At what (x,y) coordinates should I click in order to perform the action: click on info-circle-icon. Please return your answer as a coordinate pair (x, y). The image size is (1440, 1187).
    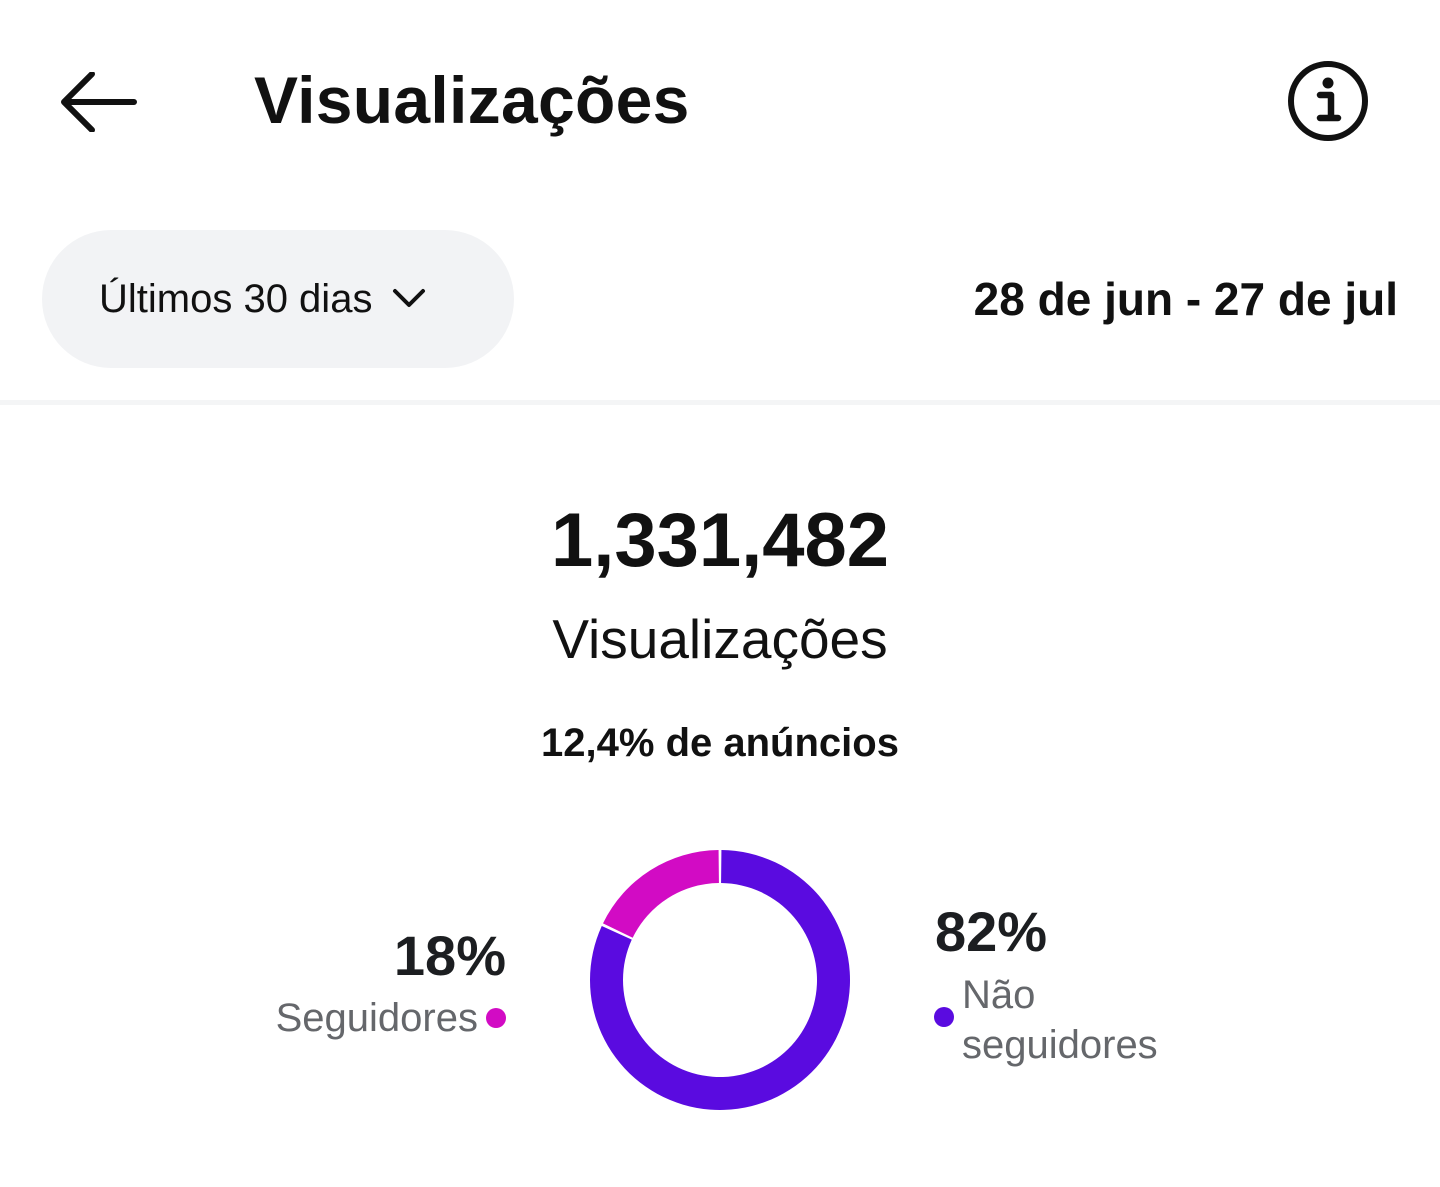
    Looking at the image, I should click on (1328, 101).